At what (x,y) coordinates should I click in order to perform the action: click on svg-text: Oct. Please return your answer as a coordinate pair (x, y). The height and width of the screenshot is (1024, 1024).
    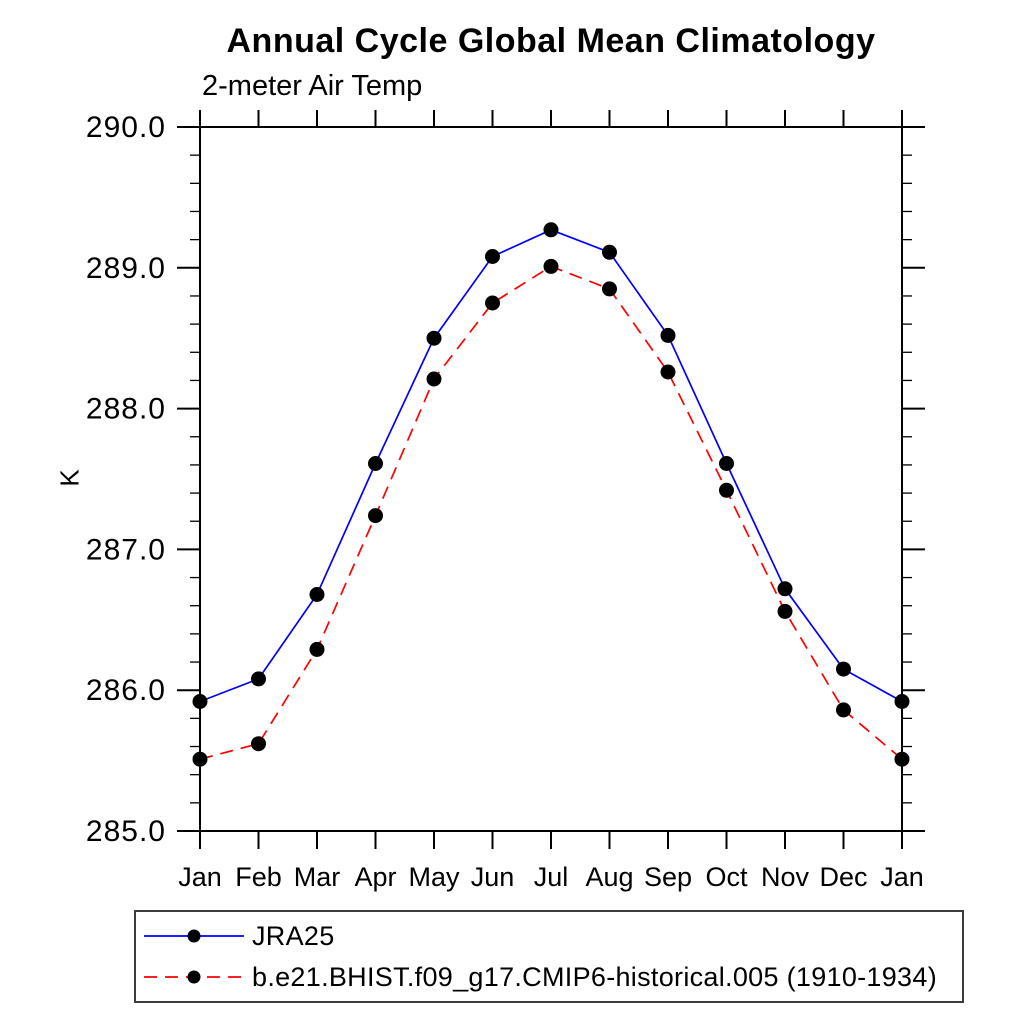
    Looking at the image, I should click on (726, 877).